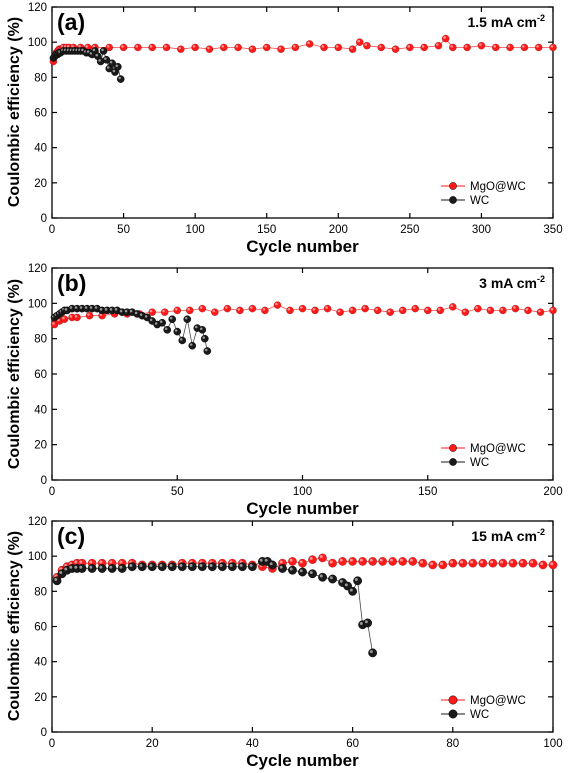 The image size is (569, 773). I want to click on series-mgo-wc, so click(305, 567).